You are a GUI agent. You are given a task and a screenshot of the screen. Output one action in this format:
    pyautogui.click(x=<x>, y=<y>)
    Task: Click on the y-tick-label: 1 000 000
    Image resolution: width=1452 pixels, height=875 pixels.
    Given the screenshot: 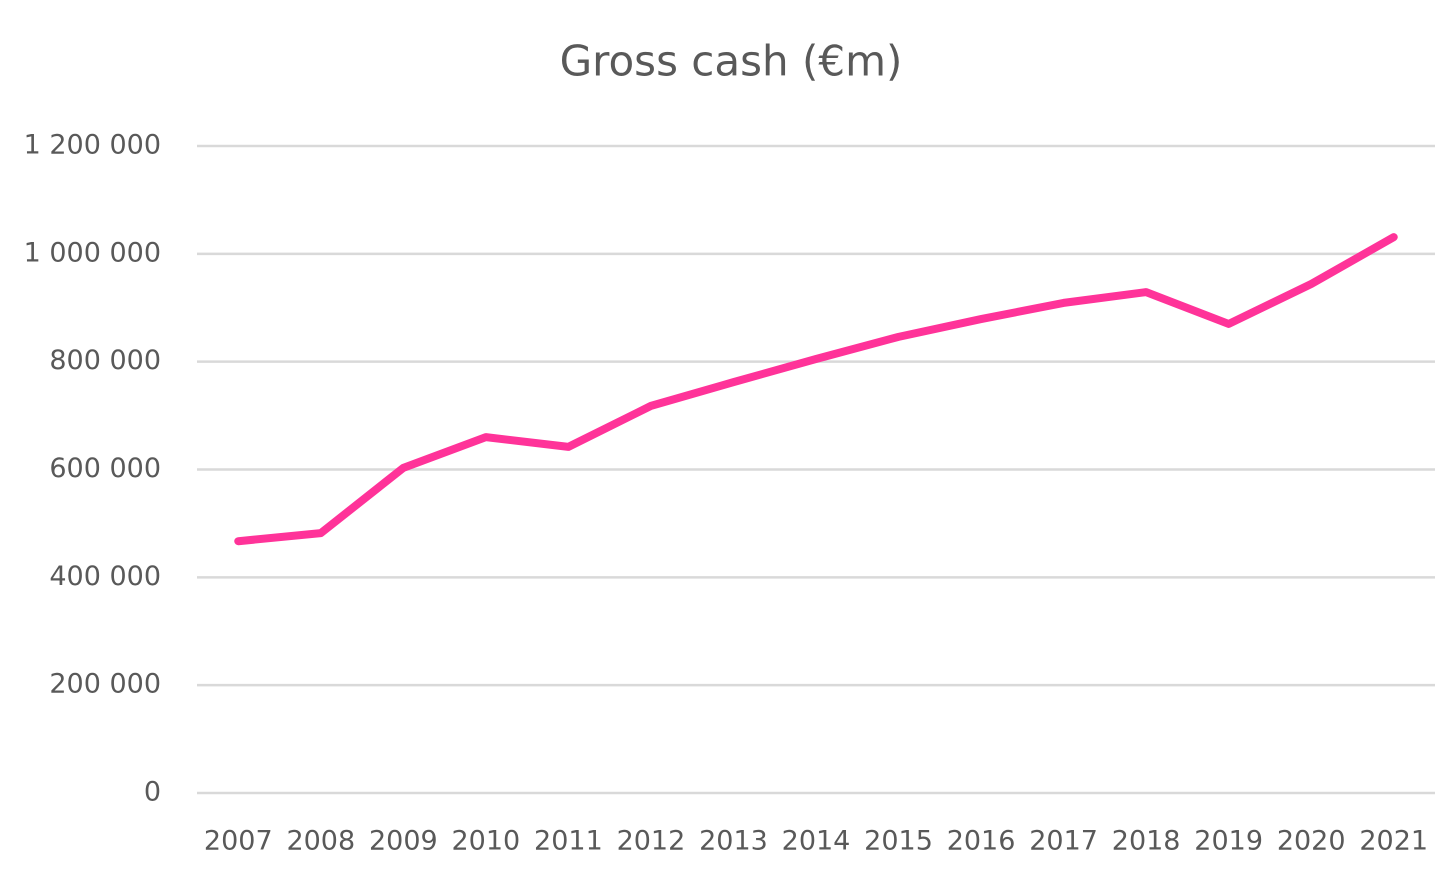 What is the action you would take?
    pyautogui.click(x=92, y=252)
    